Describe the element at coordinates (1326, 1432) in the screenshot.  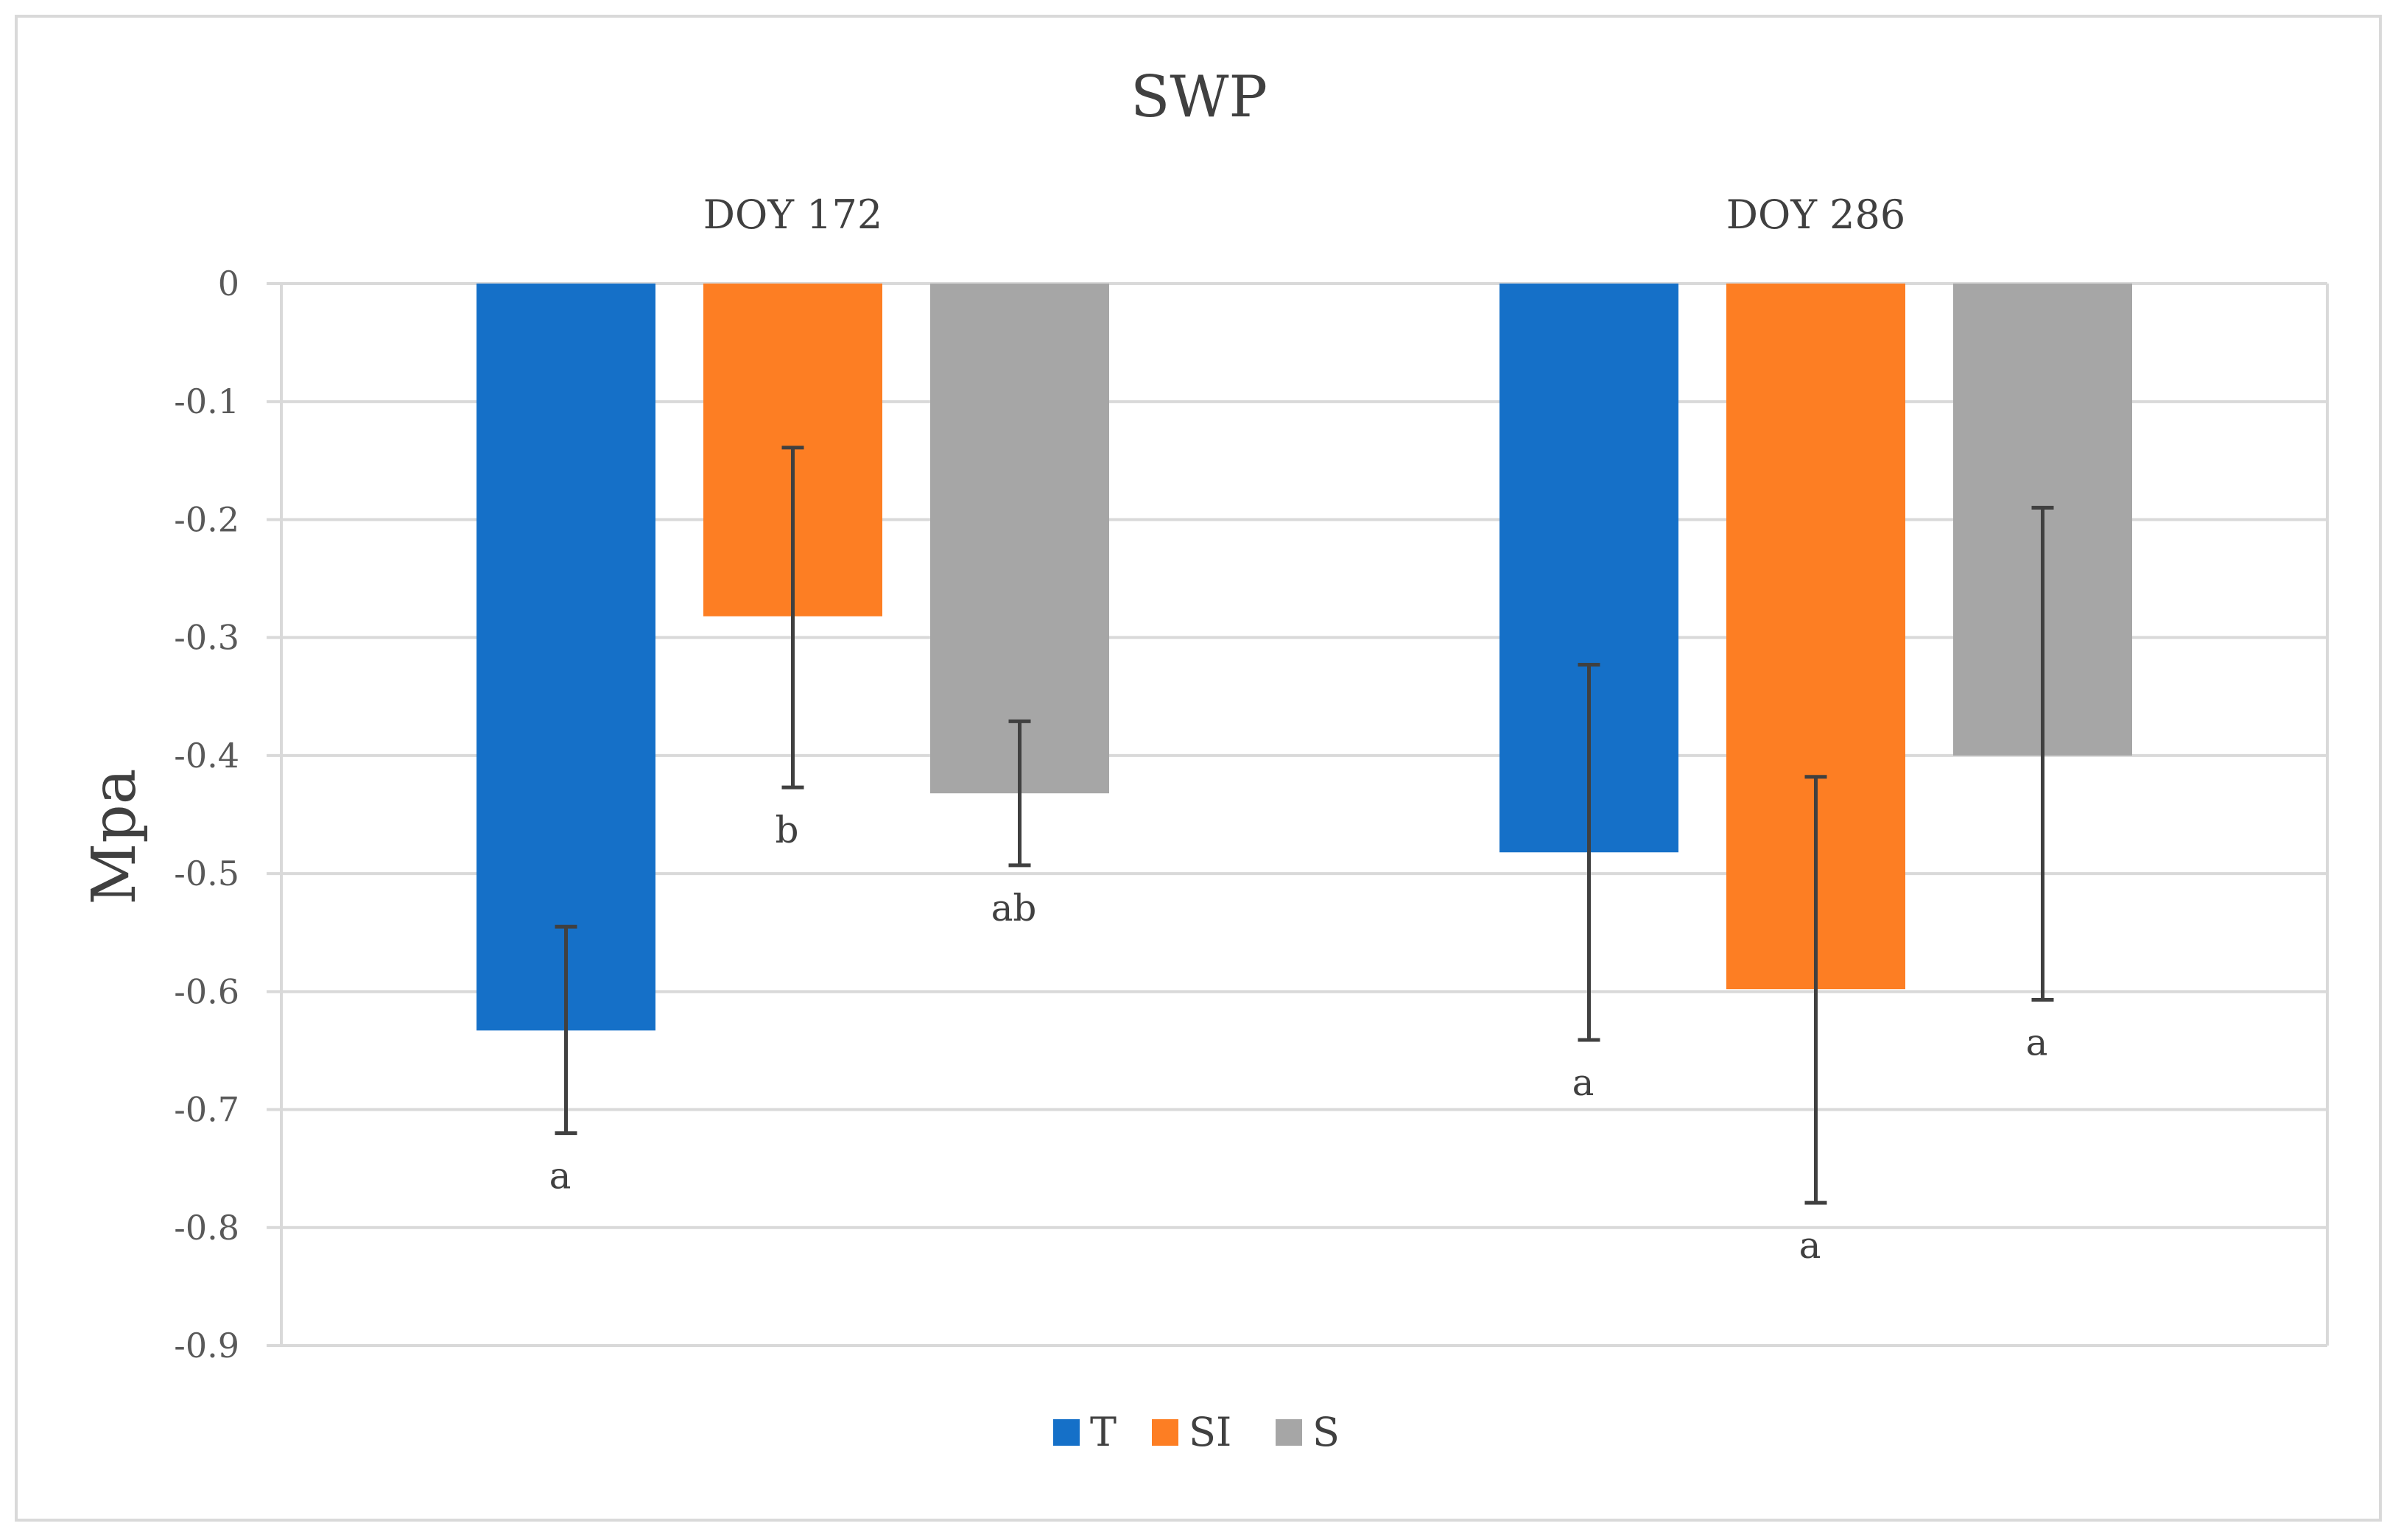
I see `legend-label: S` at that location.